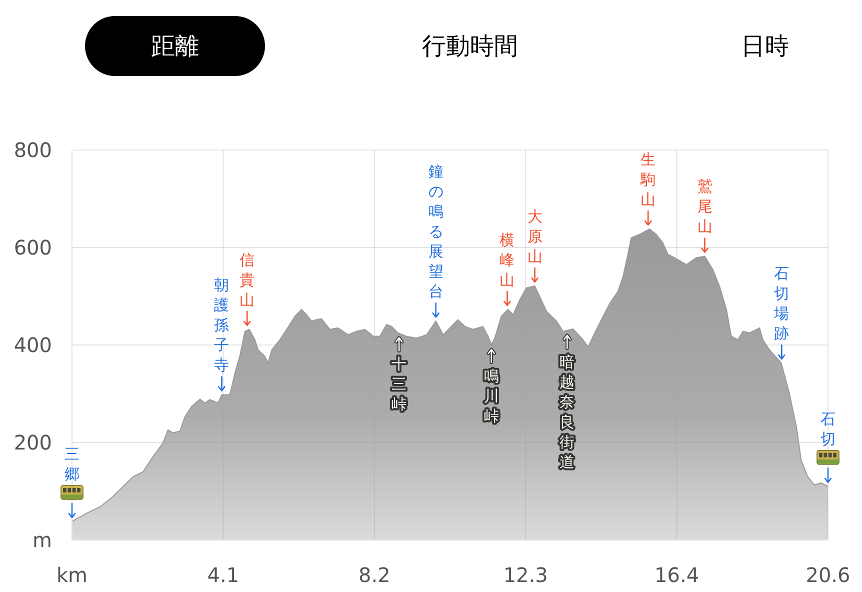 Image resolution: width=862 pixels, height=592 pixels. I want to click on annotation: 石切, so click(828, 429).